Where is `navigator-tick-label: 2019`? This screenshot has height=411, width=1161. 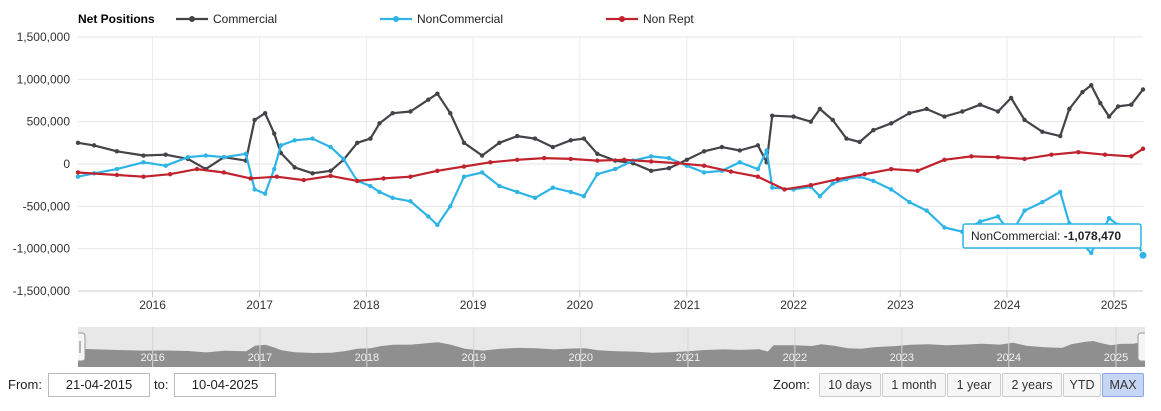
navigator-tick-label: 2019 is located at coordinates (474, 358).